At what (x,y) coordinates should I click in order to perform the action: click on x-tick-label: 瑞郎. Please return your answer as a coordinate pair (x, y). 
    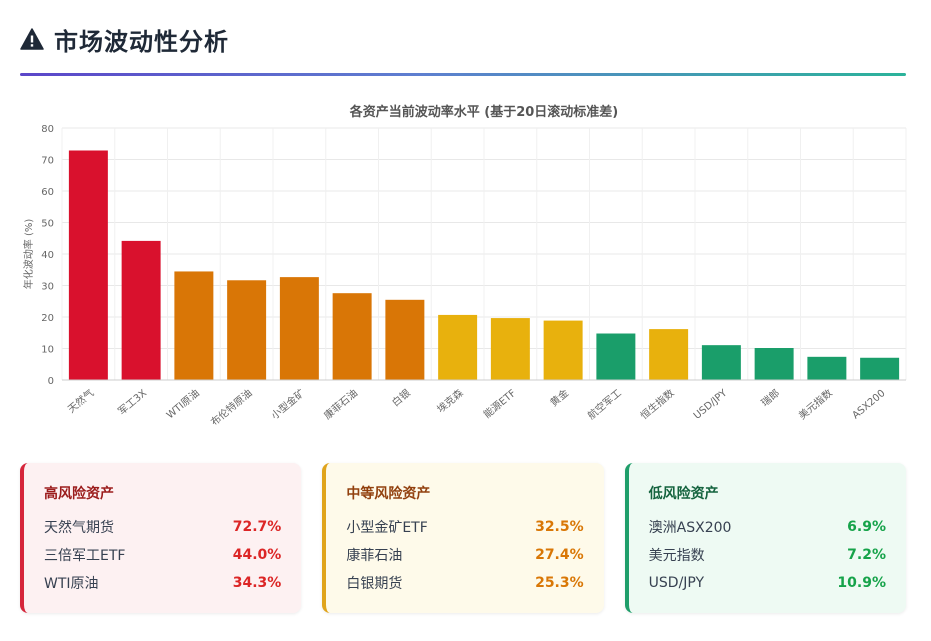
    Looking at the image, I should click on (770, 397).